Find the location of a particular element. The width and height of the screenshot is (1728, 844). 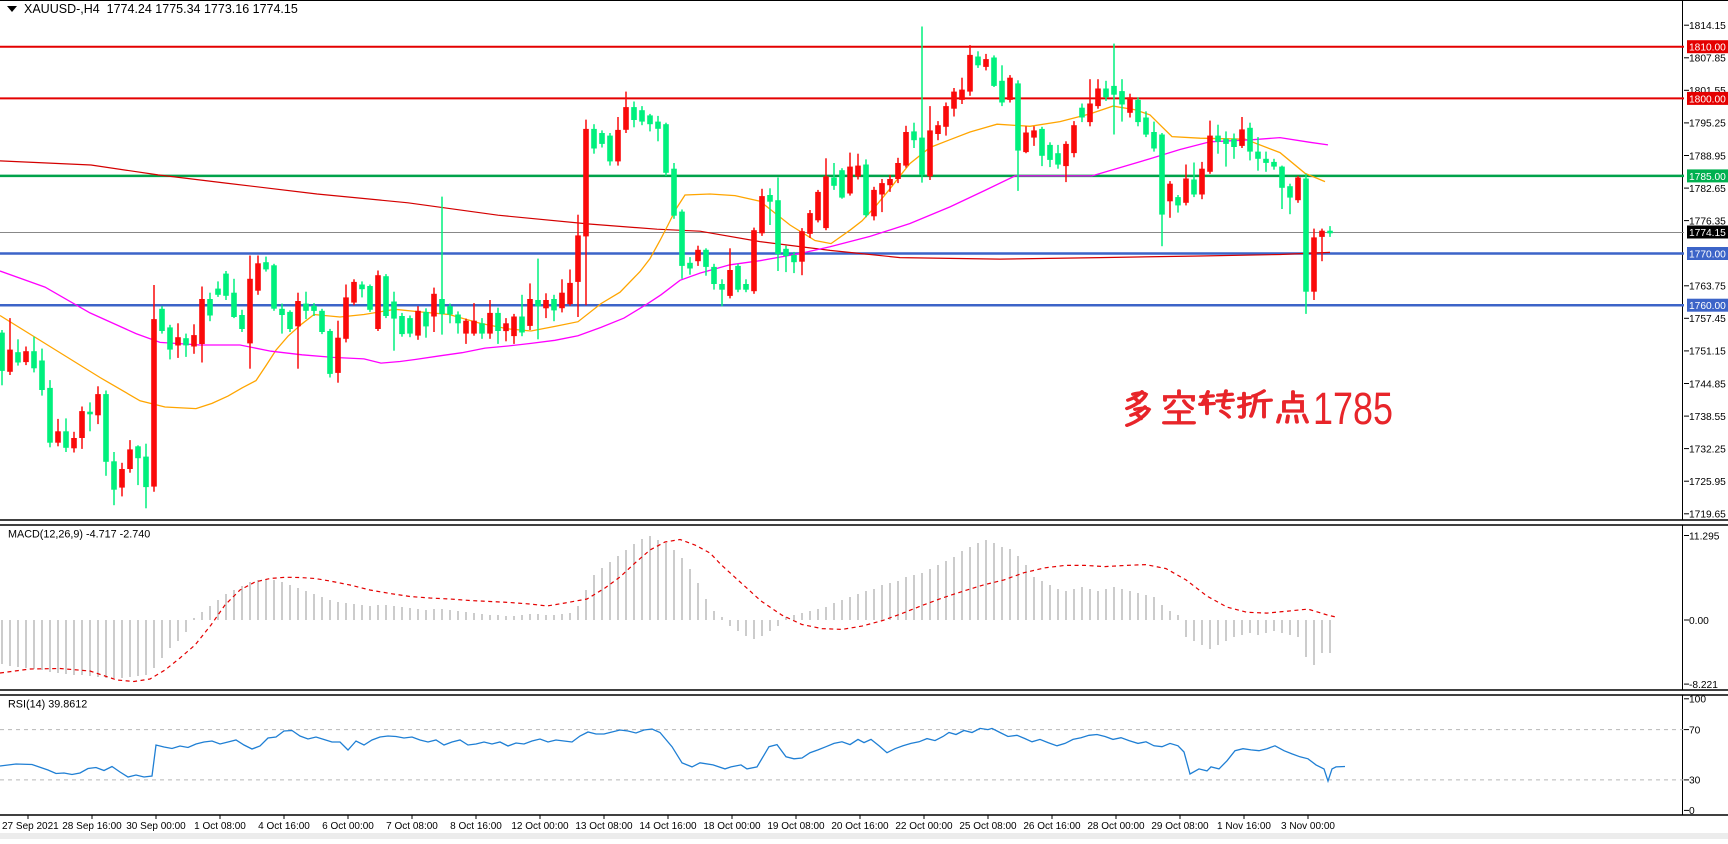

svg-text: 1763.75 is located at coordinates (1707, 287).